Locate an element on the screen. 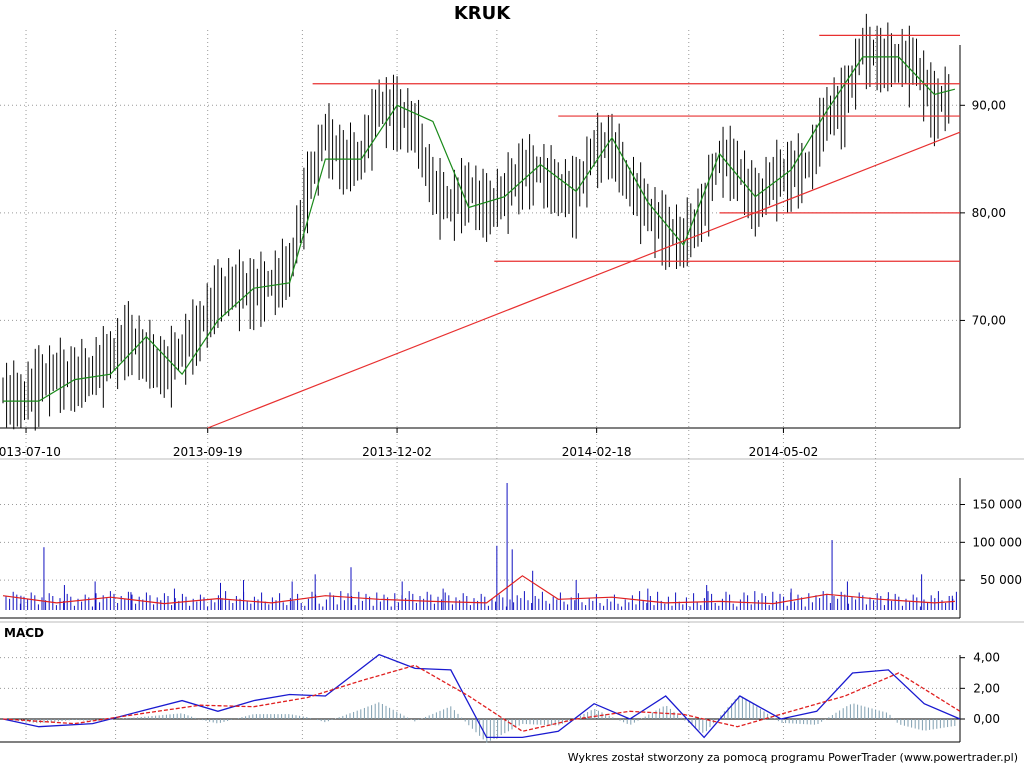  x-tick-label: 2014-05-02 is located at coordinates (784, 452).